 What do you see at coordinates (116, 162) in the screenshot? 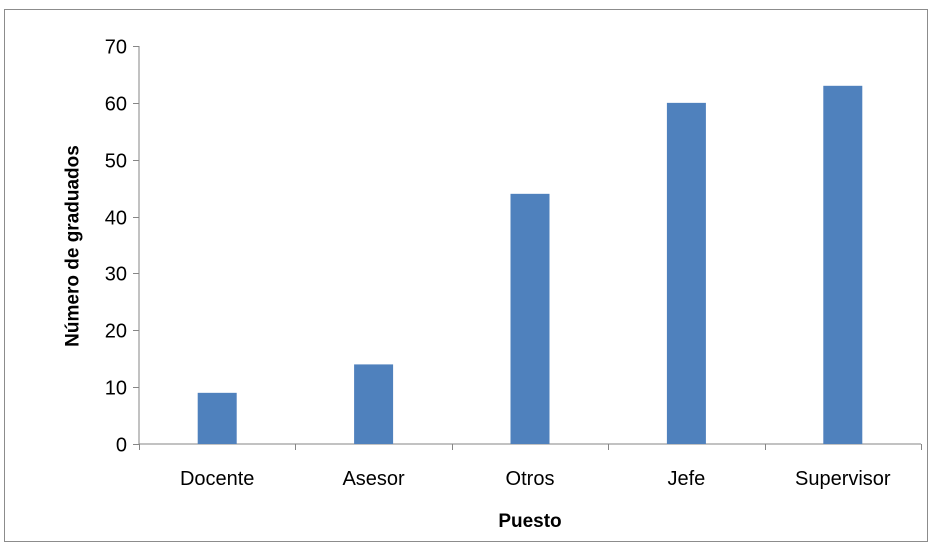
I see `y-tick-label: 50` at bounding box center [116, 162].